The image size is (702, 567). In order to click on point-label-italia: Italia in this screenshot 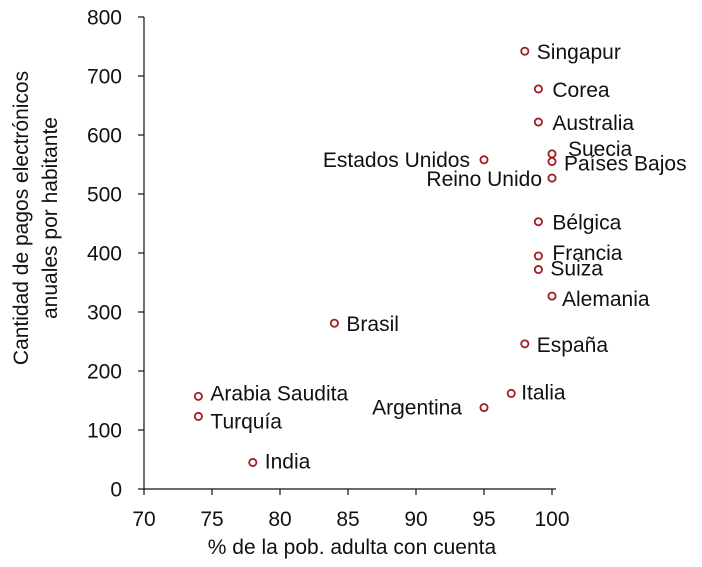, I will do `click(543, 392)`.